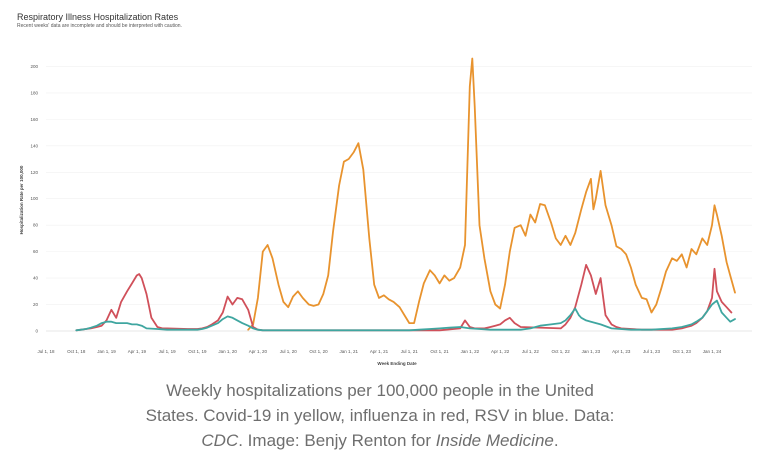 Image resolution: width=762 pixels, height=462 pixels. I want to click on x-tick-label: Jan 1, 20, so click(227, 351).